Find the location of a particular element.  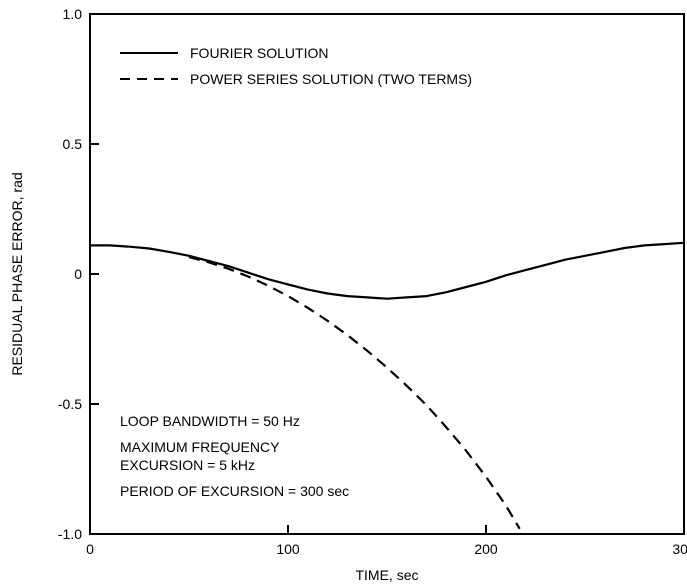

y-axis-ticks: 1.0 0.5 0 -0.5 -1.0 is located at coordinates (78, 274).